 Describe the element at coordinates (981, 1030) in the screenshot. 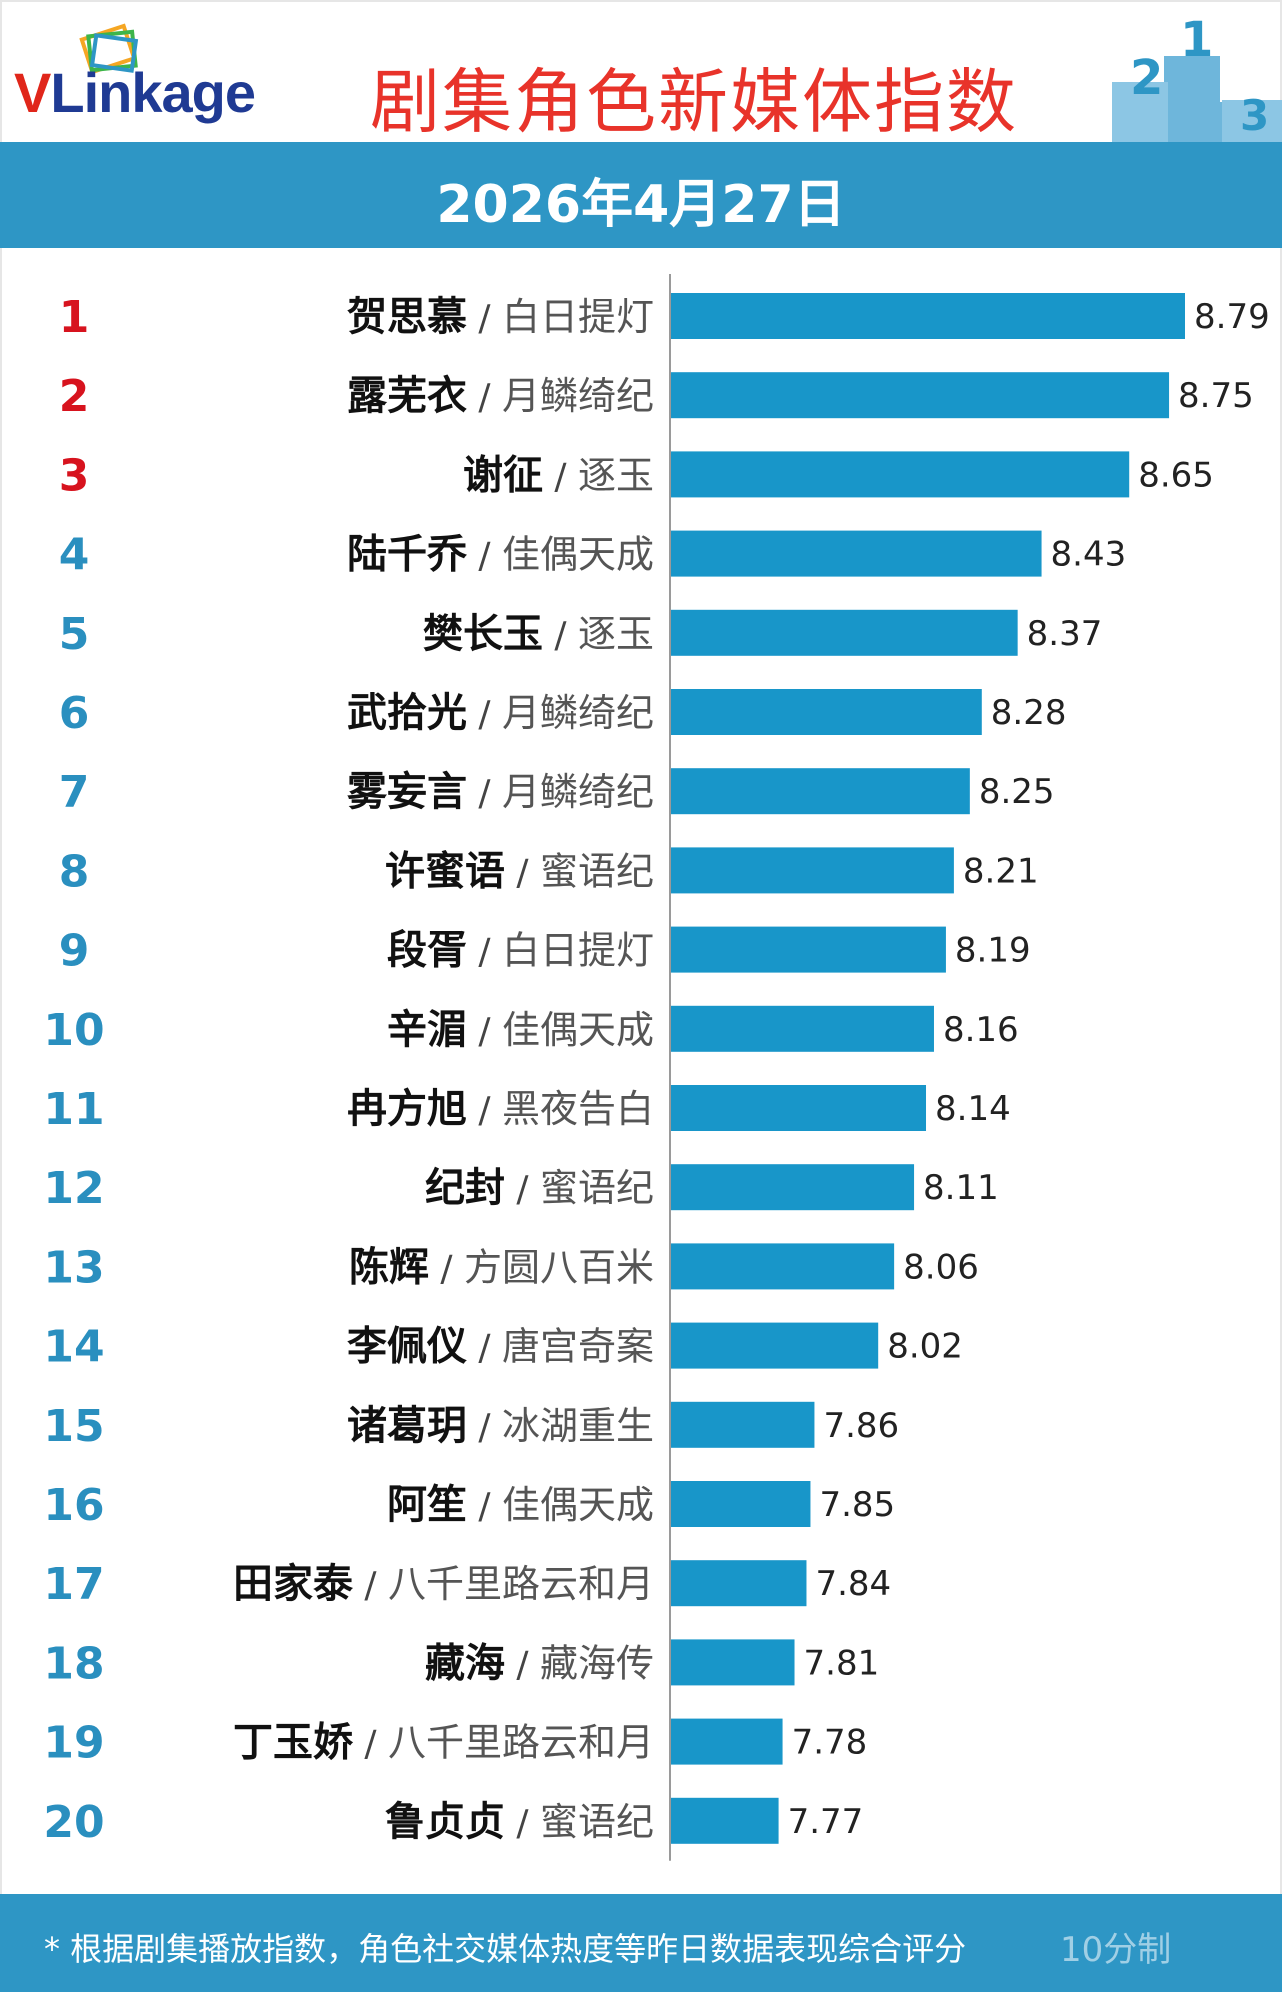

I see `value-label: 8.16` at that location.